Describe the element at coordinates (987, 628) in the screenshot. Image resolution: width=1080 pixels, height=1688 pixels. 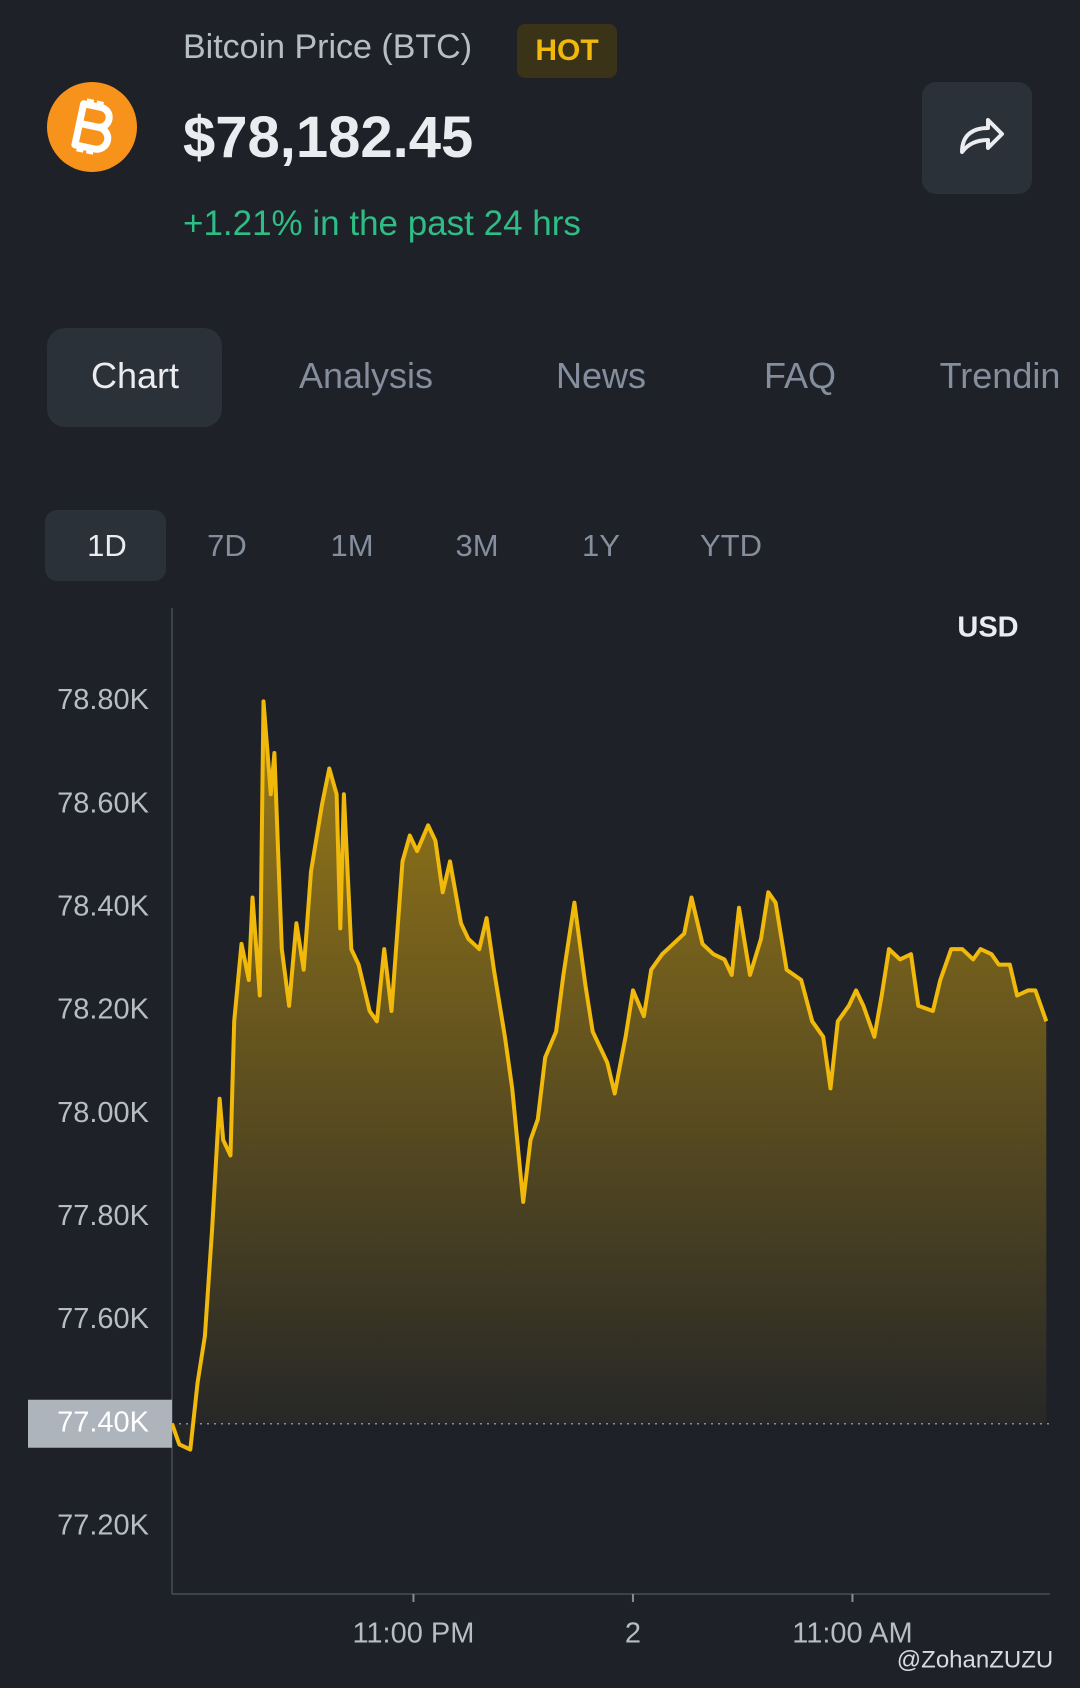
I see `currency-label: USD` at that location.